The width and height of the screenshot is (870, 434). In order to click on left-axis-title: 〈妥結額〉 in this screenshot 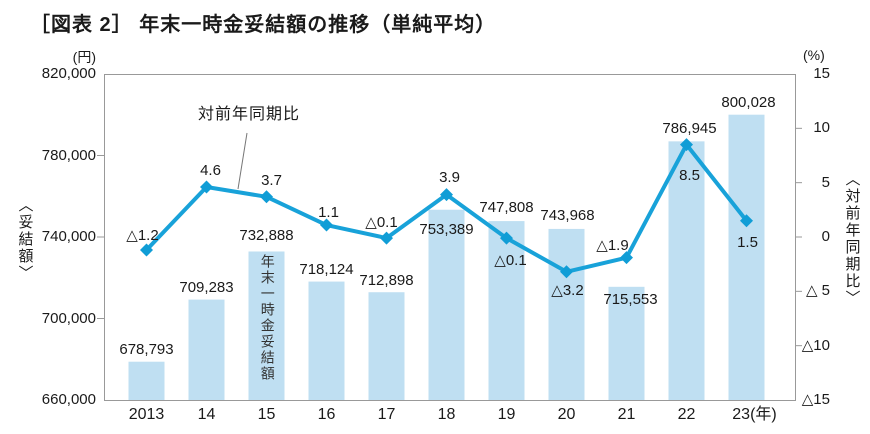, I will do `click(25, 239)`.